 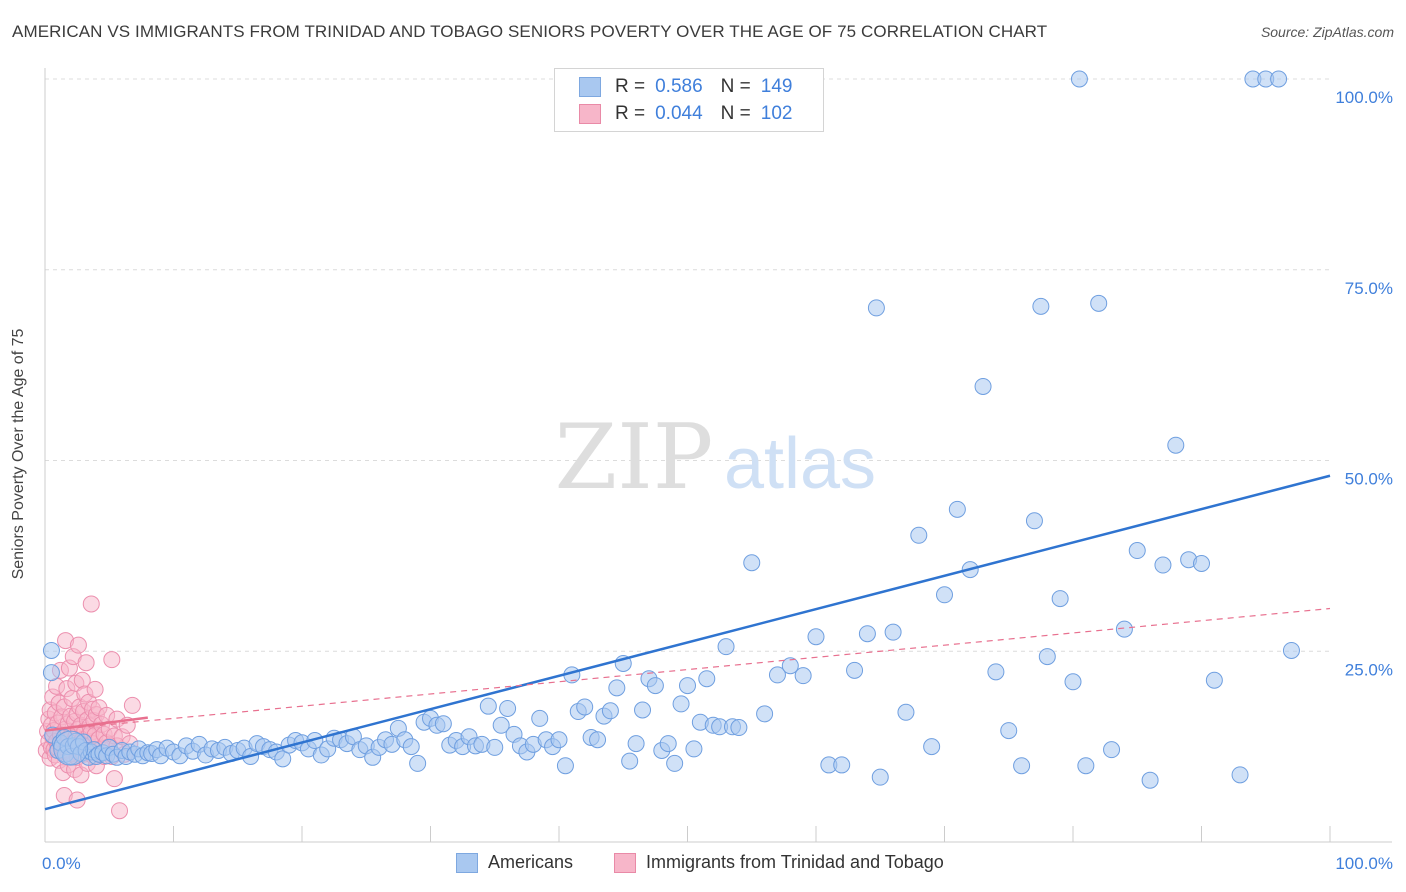 I want to click on stats-legend: R = 0.586 N = 149 R = 0.044 N = 102, so click(x=689, y=100).